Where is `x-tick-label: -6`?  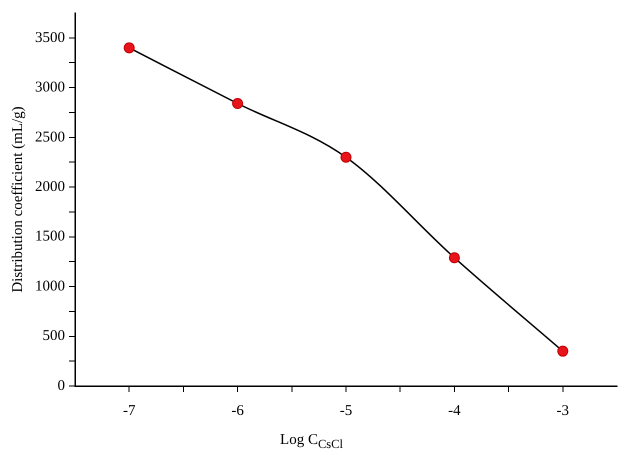 x-tick-label: -6 is located at coordinates (237, 410).